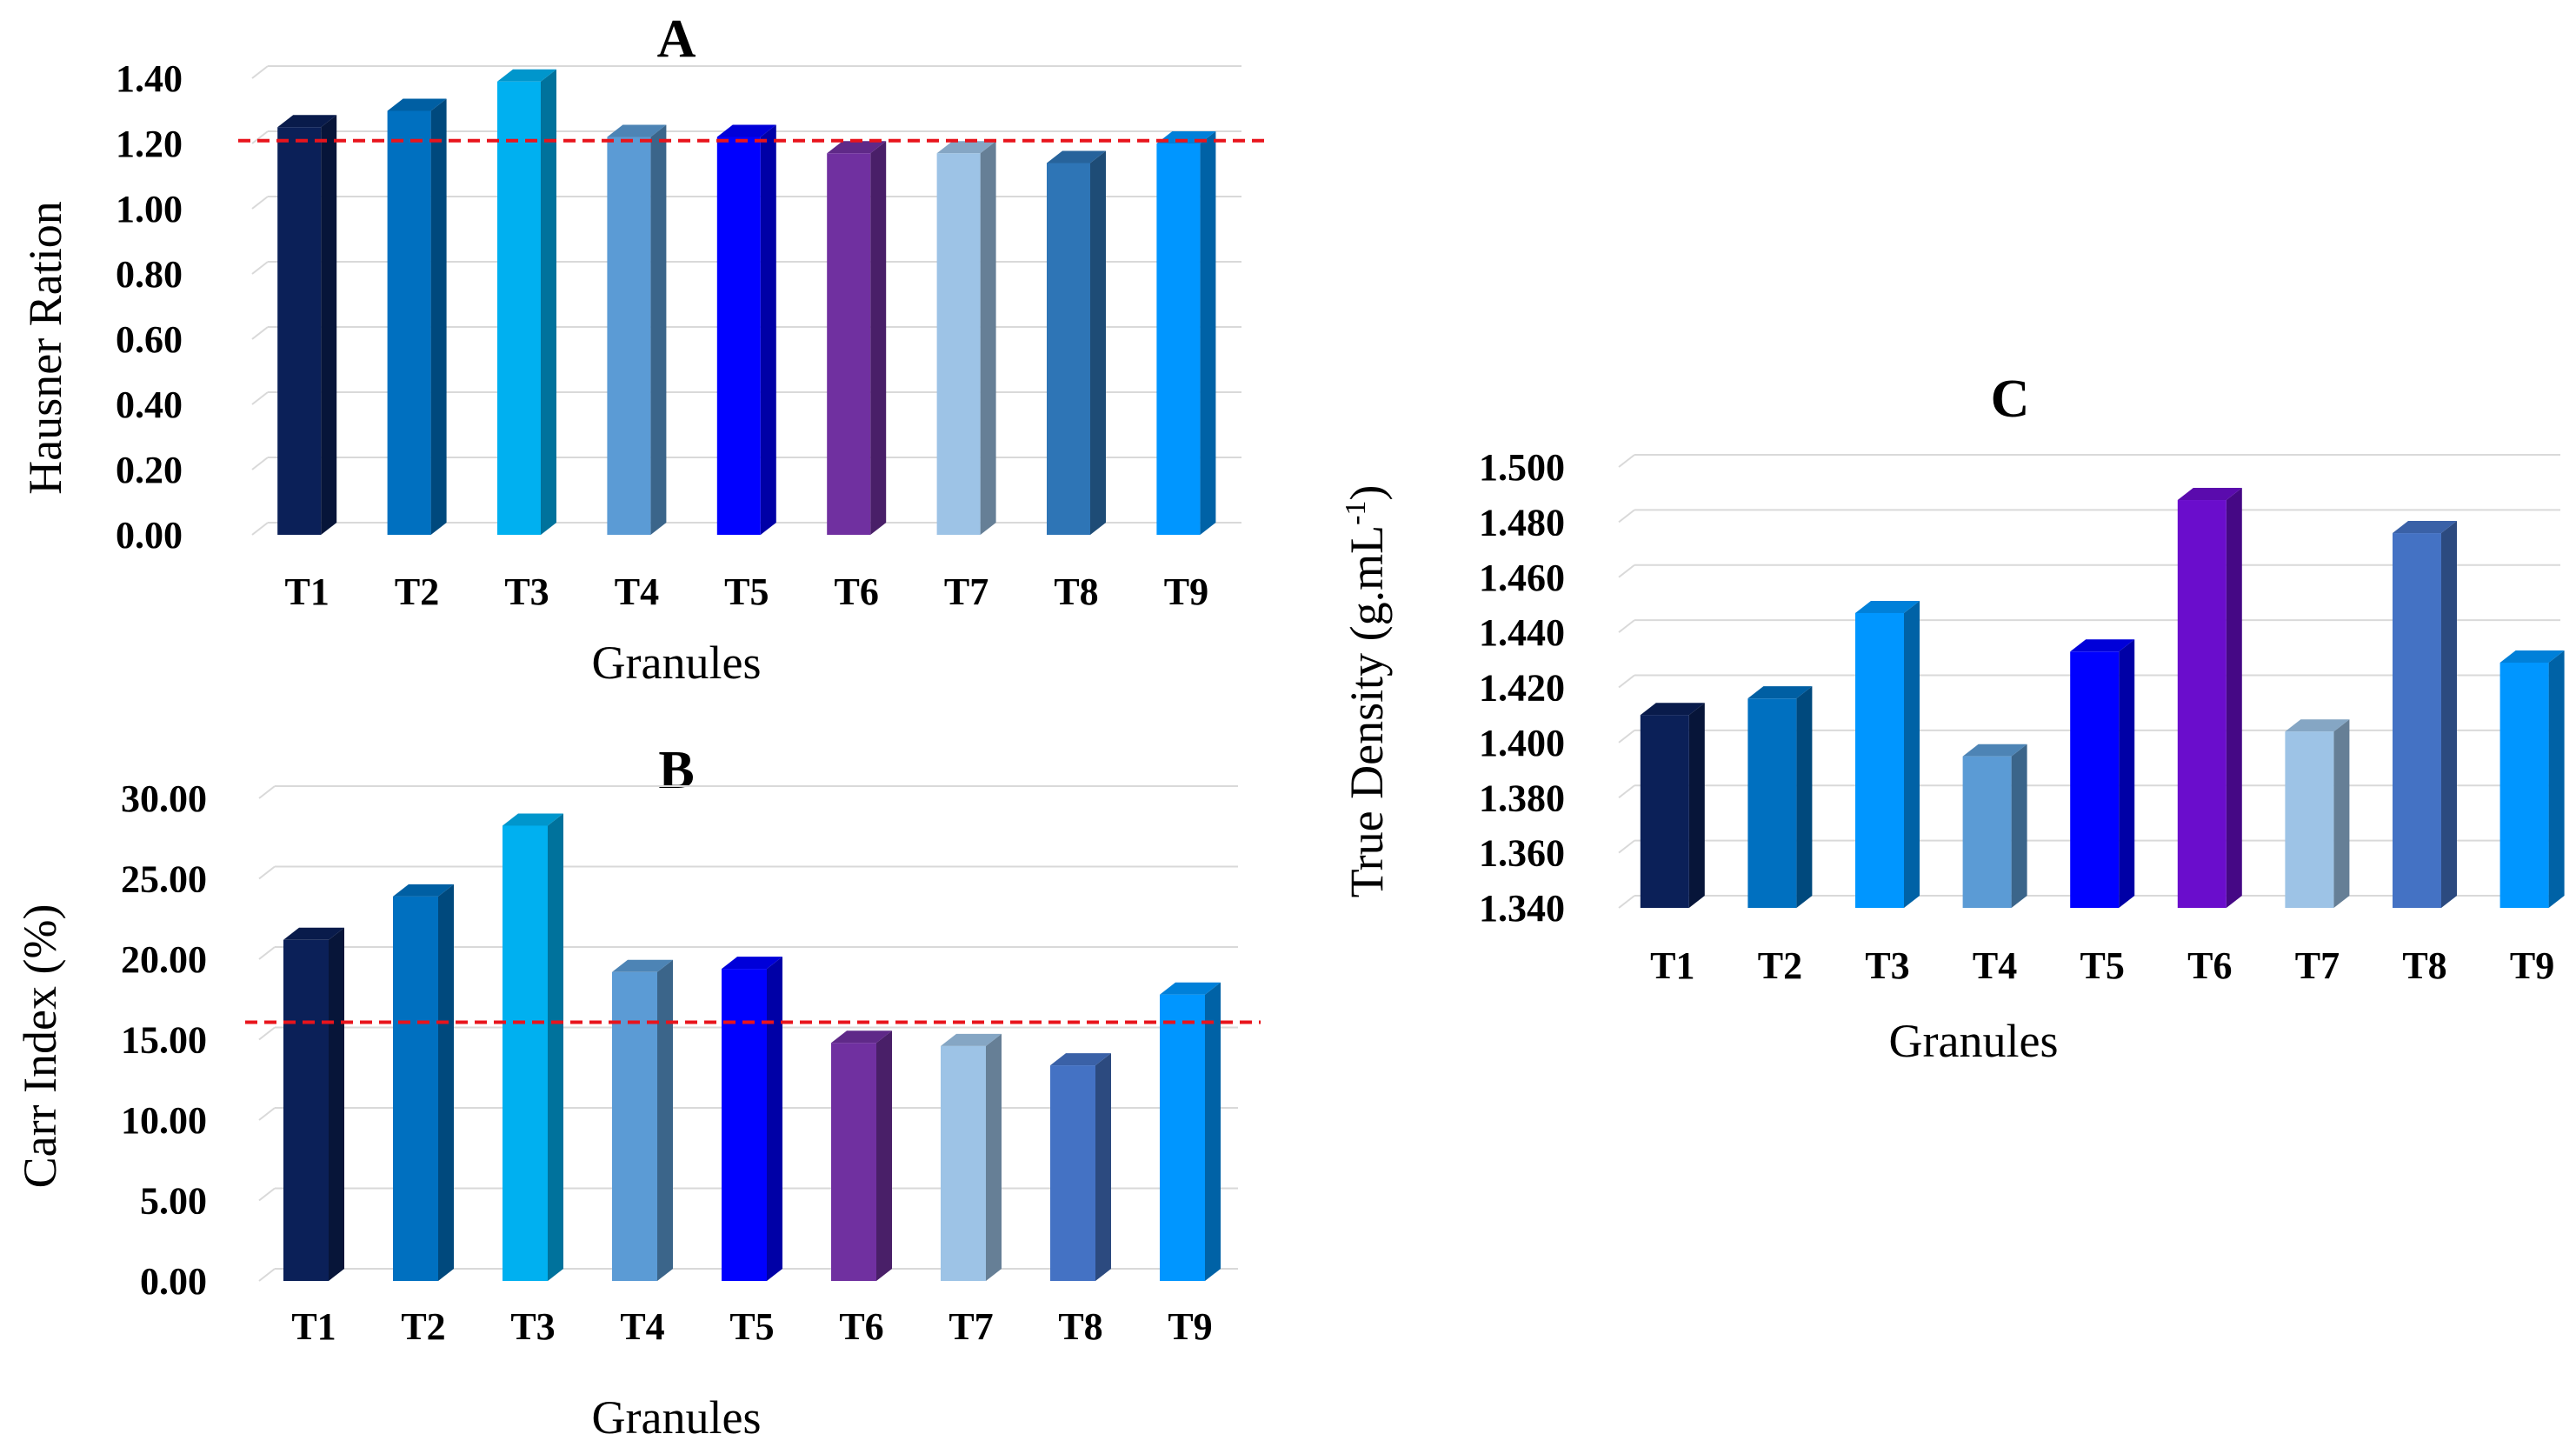 The height and width of the screenshot is (1454, 2576). I want to click on chart-c-xlabel: Granules, so click(1974, 1041).